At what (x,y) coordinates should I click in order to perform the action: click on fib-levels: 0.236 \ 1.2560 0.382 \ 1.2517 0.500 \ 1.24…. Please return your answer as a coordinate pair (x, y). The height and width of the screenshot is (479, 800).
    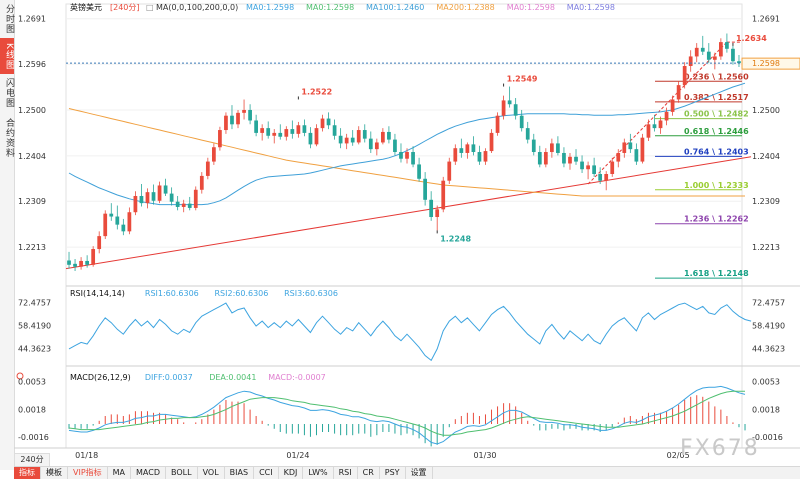
    Looking at the image, I should click on (702, 175).